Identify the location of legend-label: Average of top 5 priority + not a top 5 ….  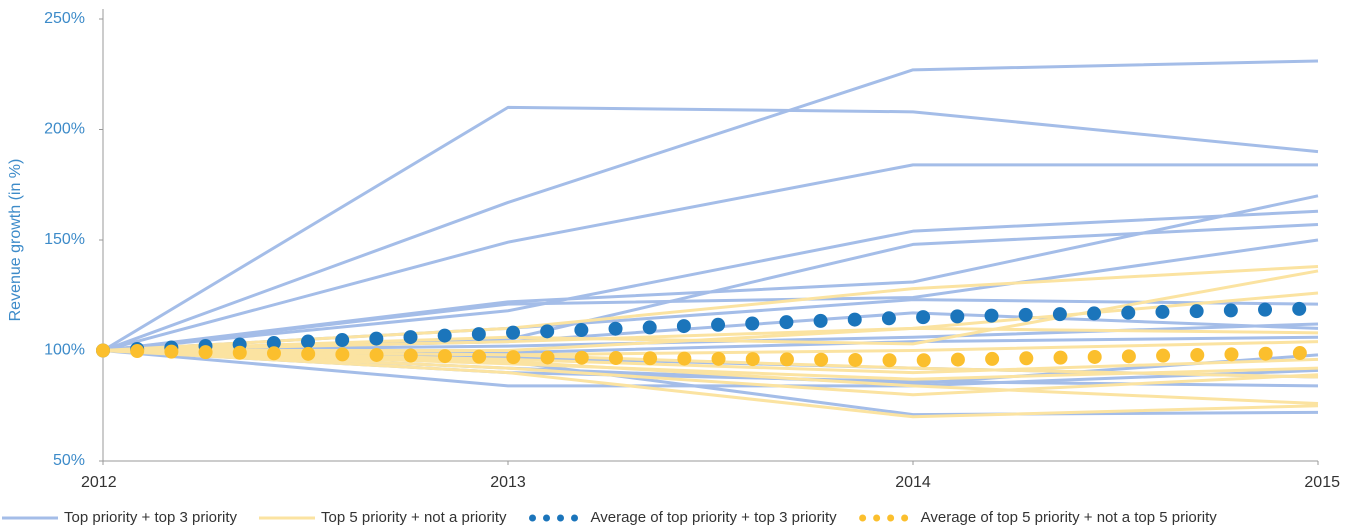
(1069, 517).